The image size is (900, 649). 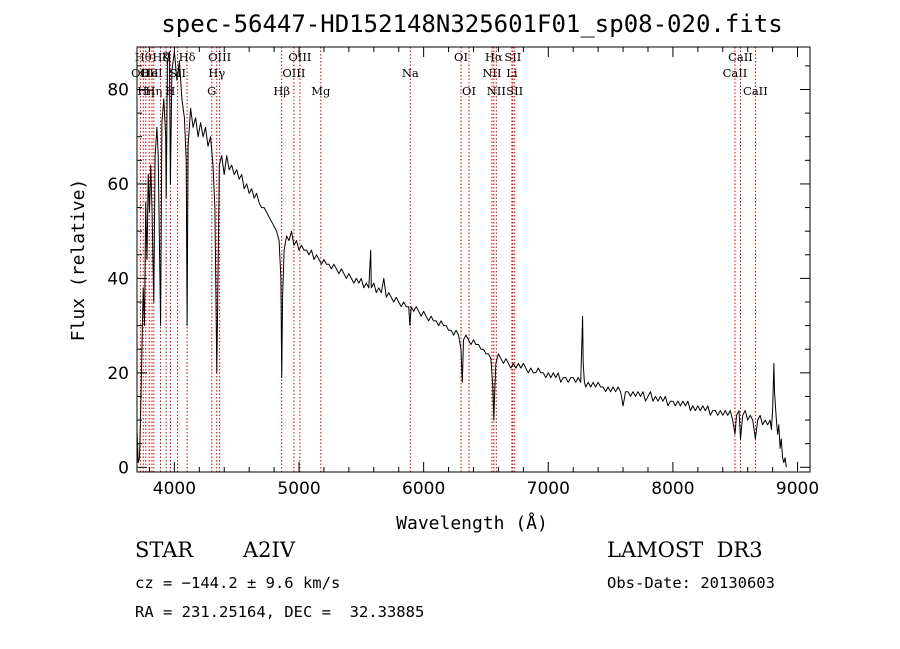 What do you see at coordinates (281, 91) in the screenshot?
I see `line-marker-label: Hβ` at bounding box center [281, 91].